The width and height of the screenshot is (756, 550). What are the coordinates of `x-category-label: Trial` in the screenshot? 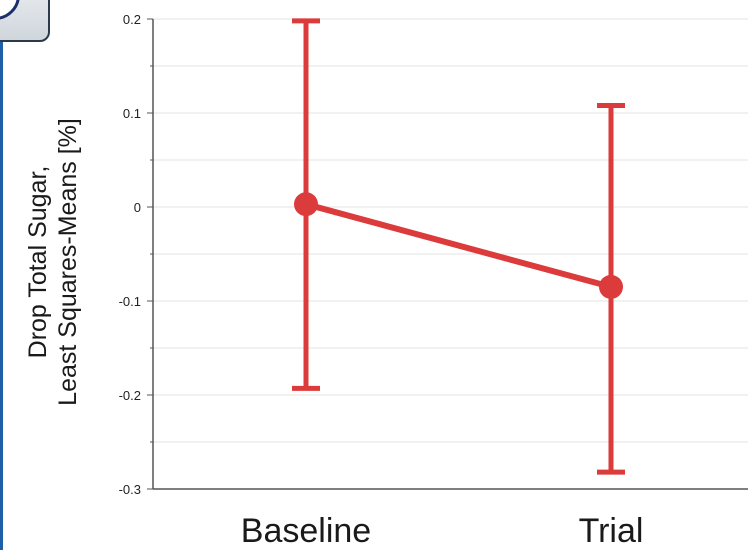 It's located at (611, 531).